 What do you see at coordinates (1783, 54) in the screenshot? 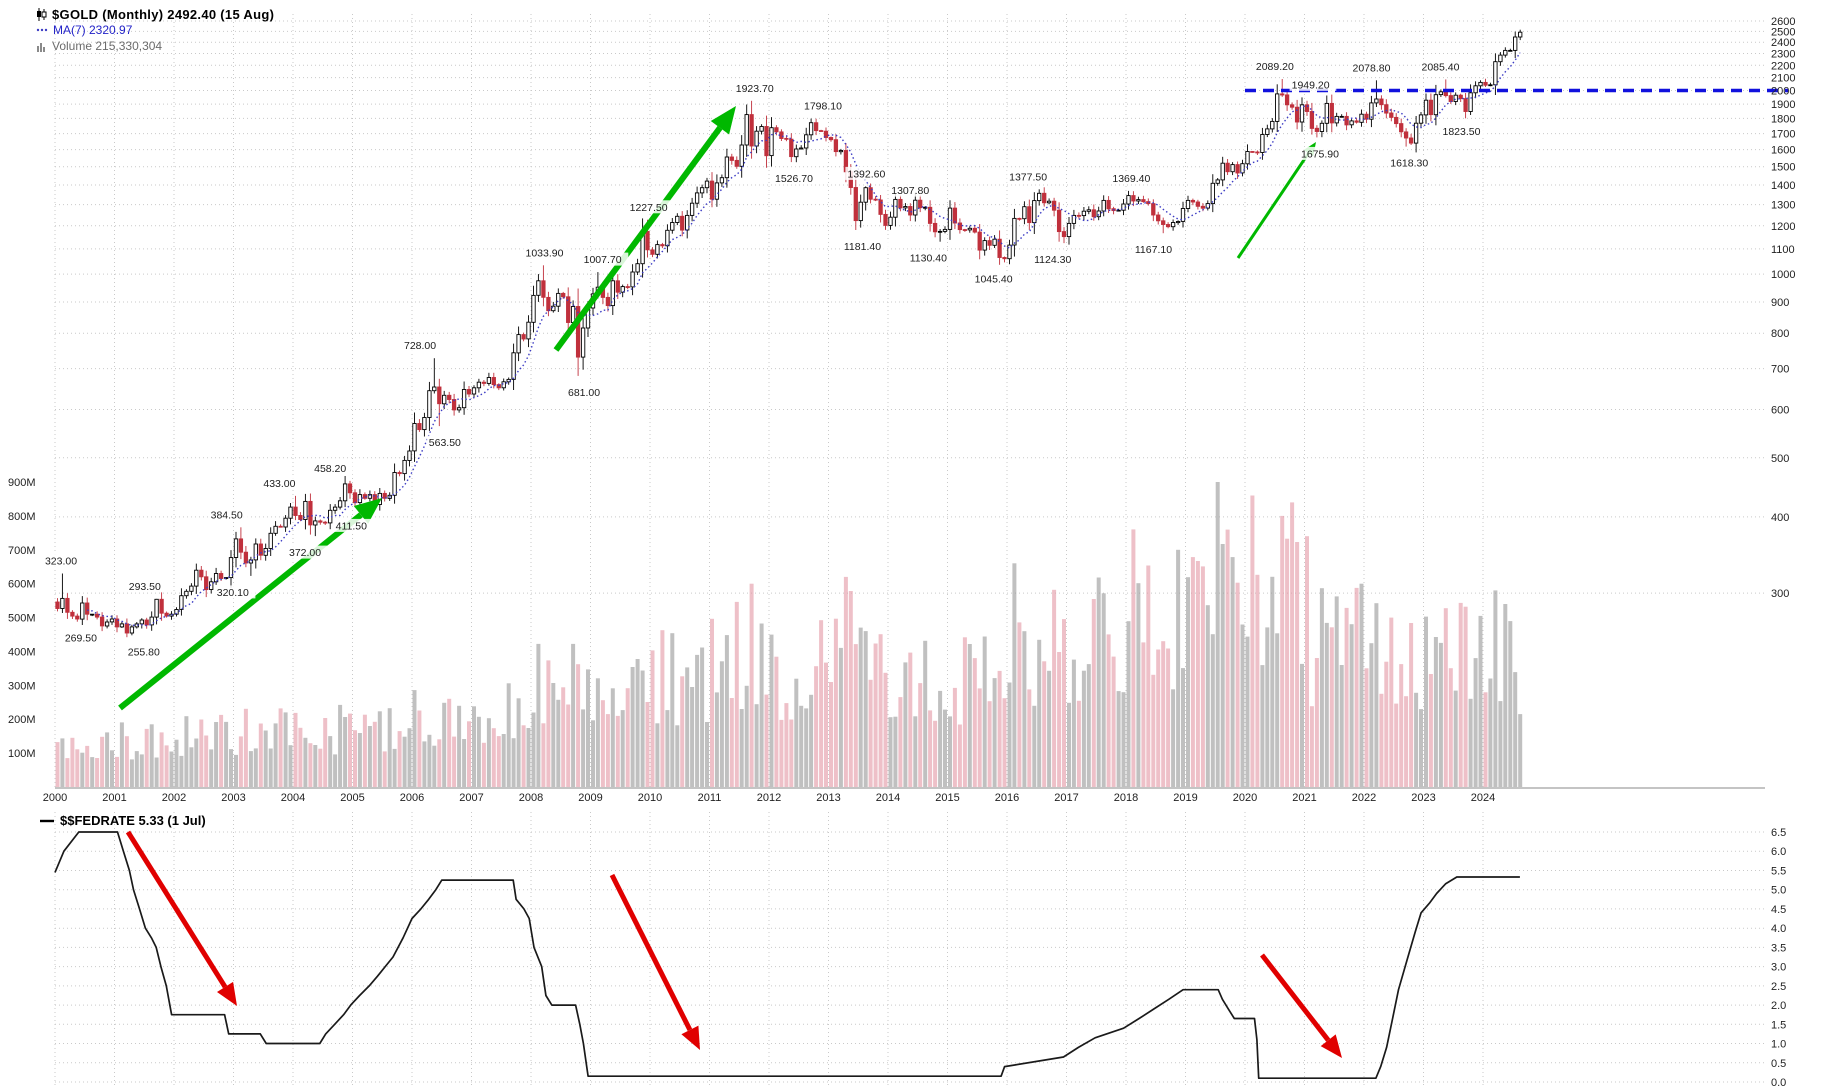
I see `price-axis-label: 2300` at bounding box center [1783, 54].